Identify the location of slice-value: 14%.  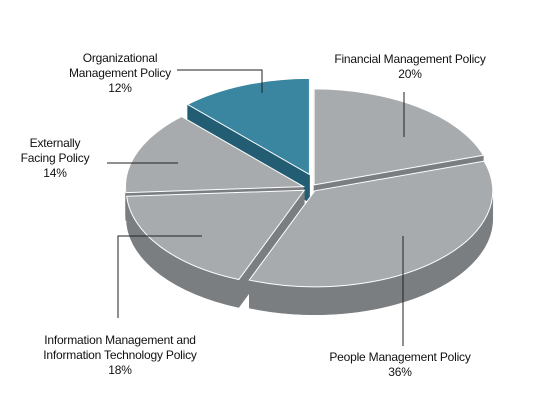
(55, 173).